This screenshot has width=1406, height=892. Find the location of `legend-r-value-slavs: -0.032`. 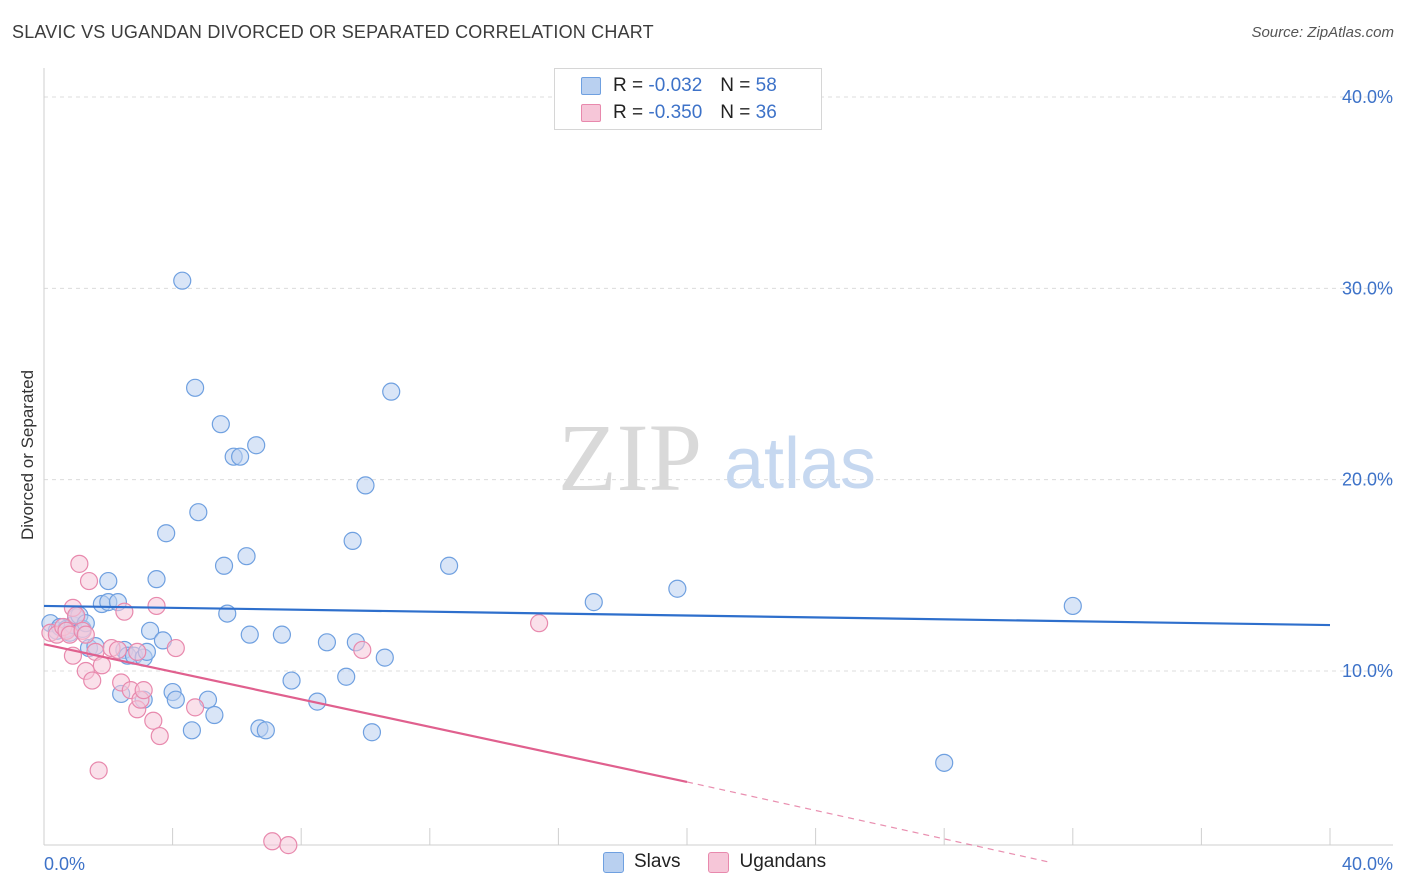

legend-r-value-slavs: -0.032 is located at coordinates (675, 85).